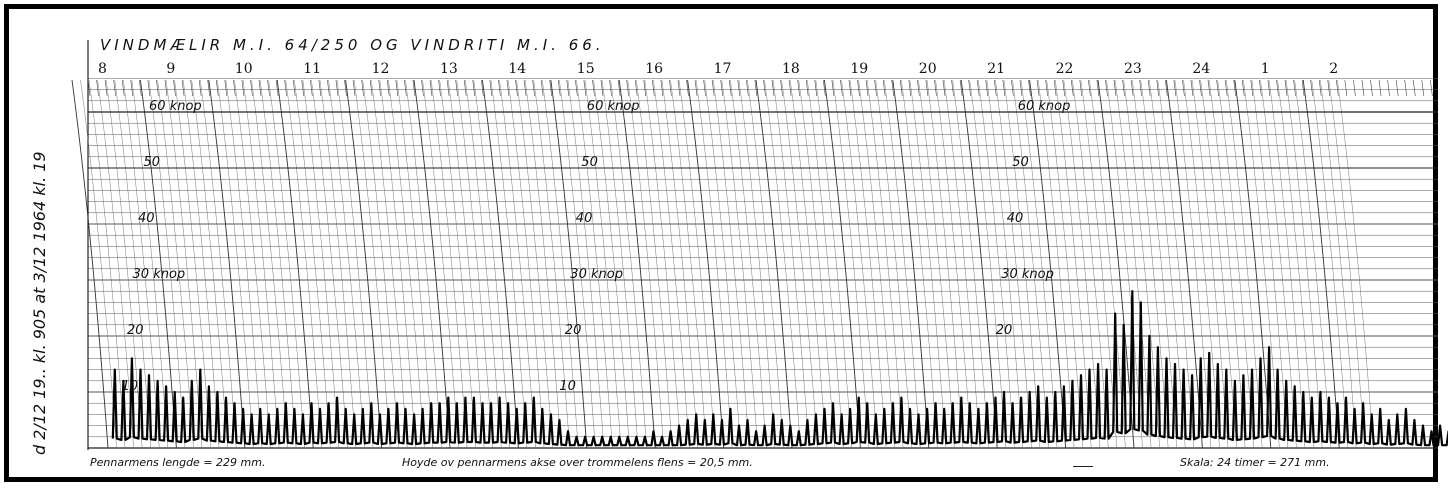  I want to click on hour-label-13: 13, so click(449, 69).